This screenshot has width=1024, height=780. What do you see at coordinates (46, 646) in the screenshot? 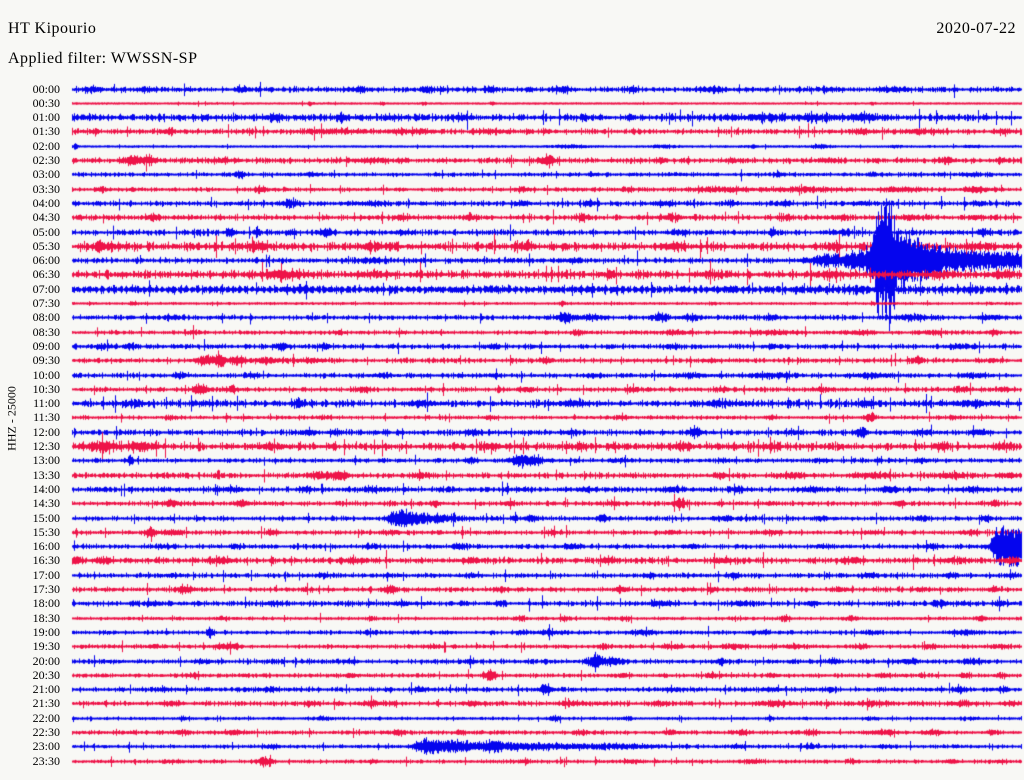
I see `trace-time-label: 19:30` at bounding box center [46, 646].